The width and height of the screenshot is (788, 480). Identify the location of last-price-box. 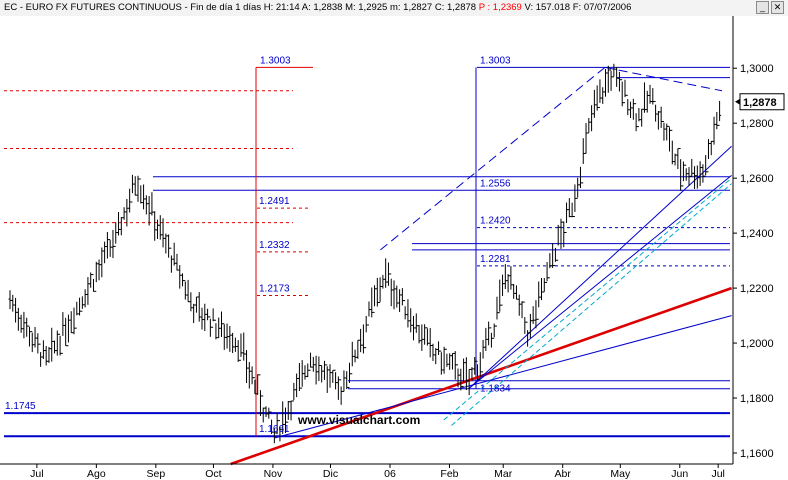
(762, 102).